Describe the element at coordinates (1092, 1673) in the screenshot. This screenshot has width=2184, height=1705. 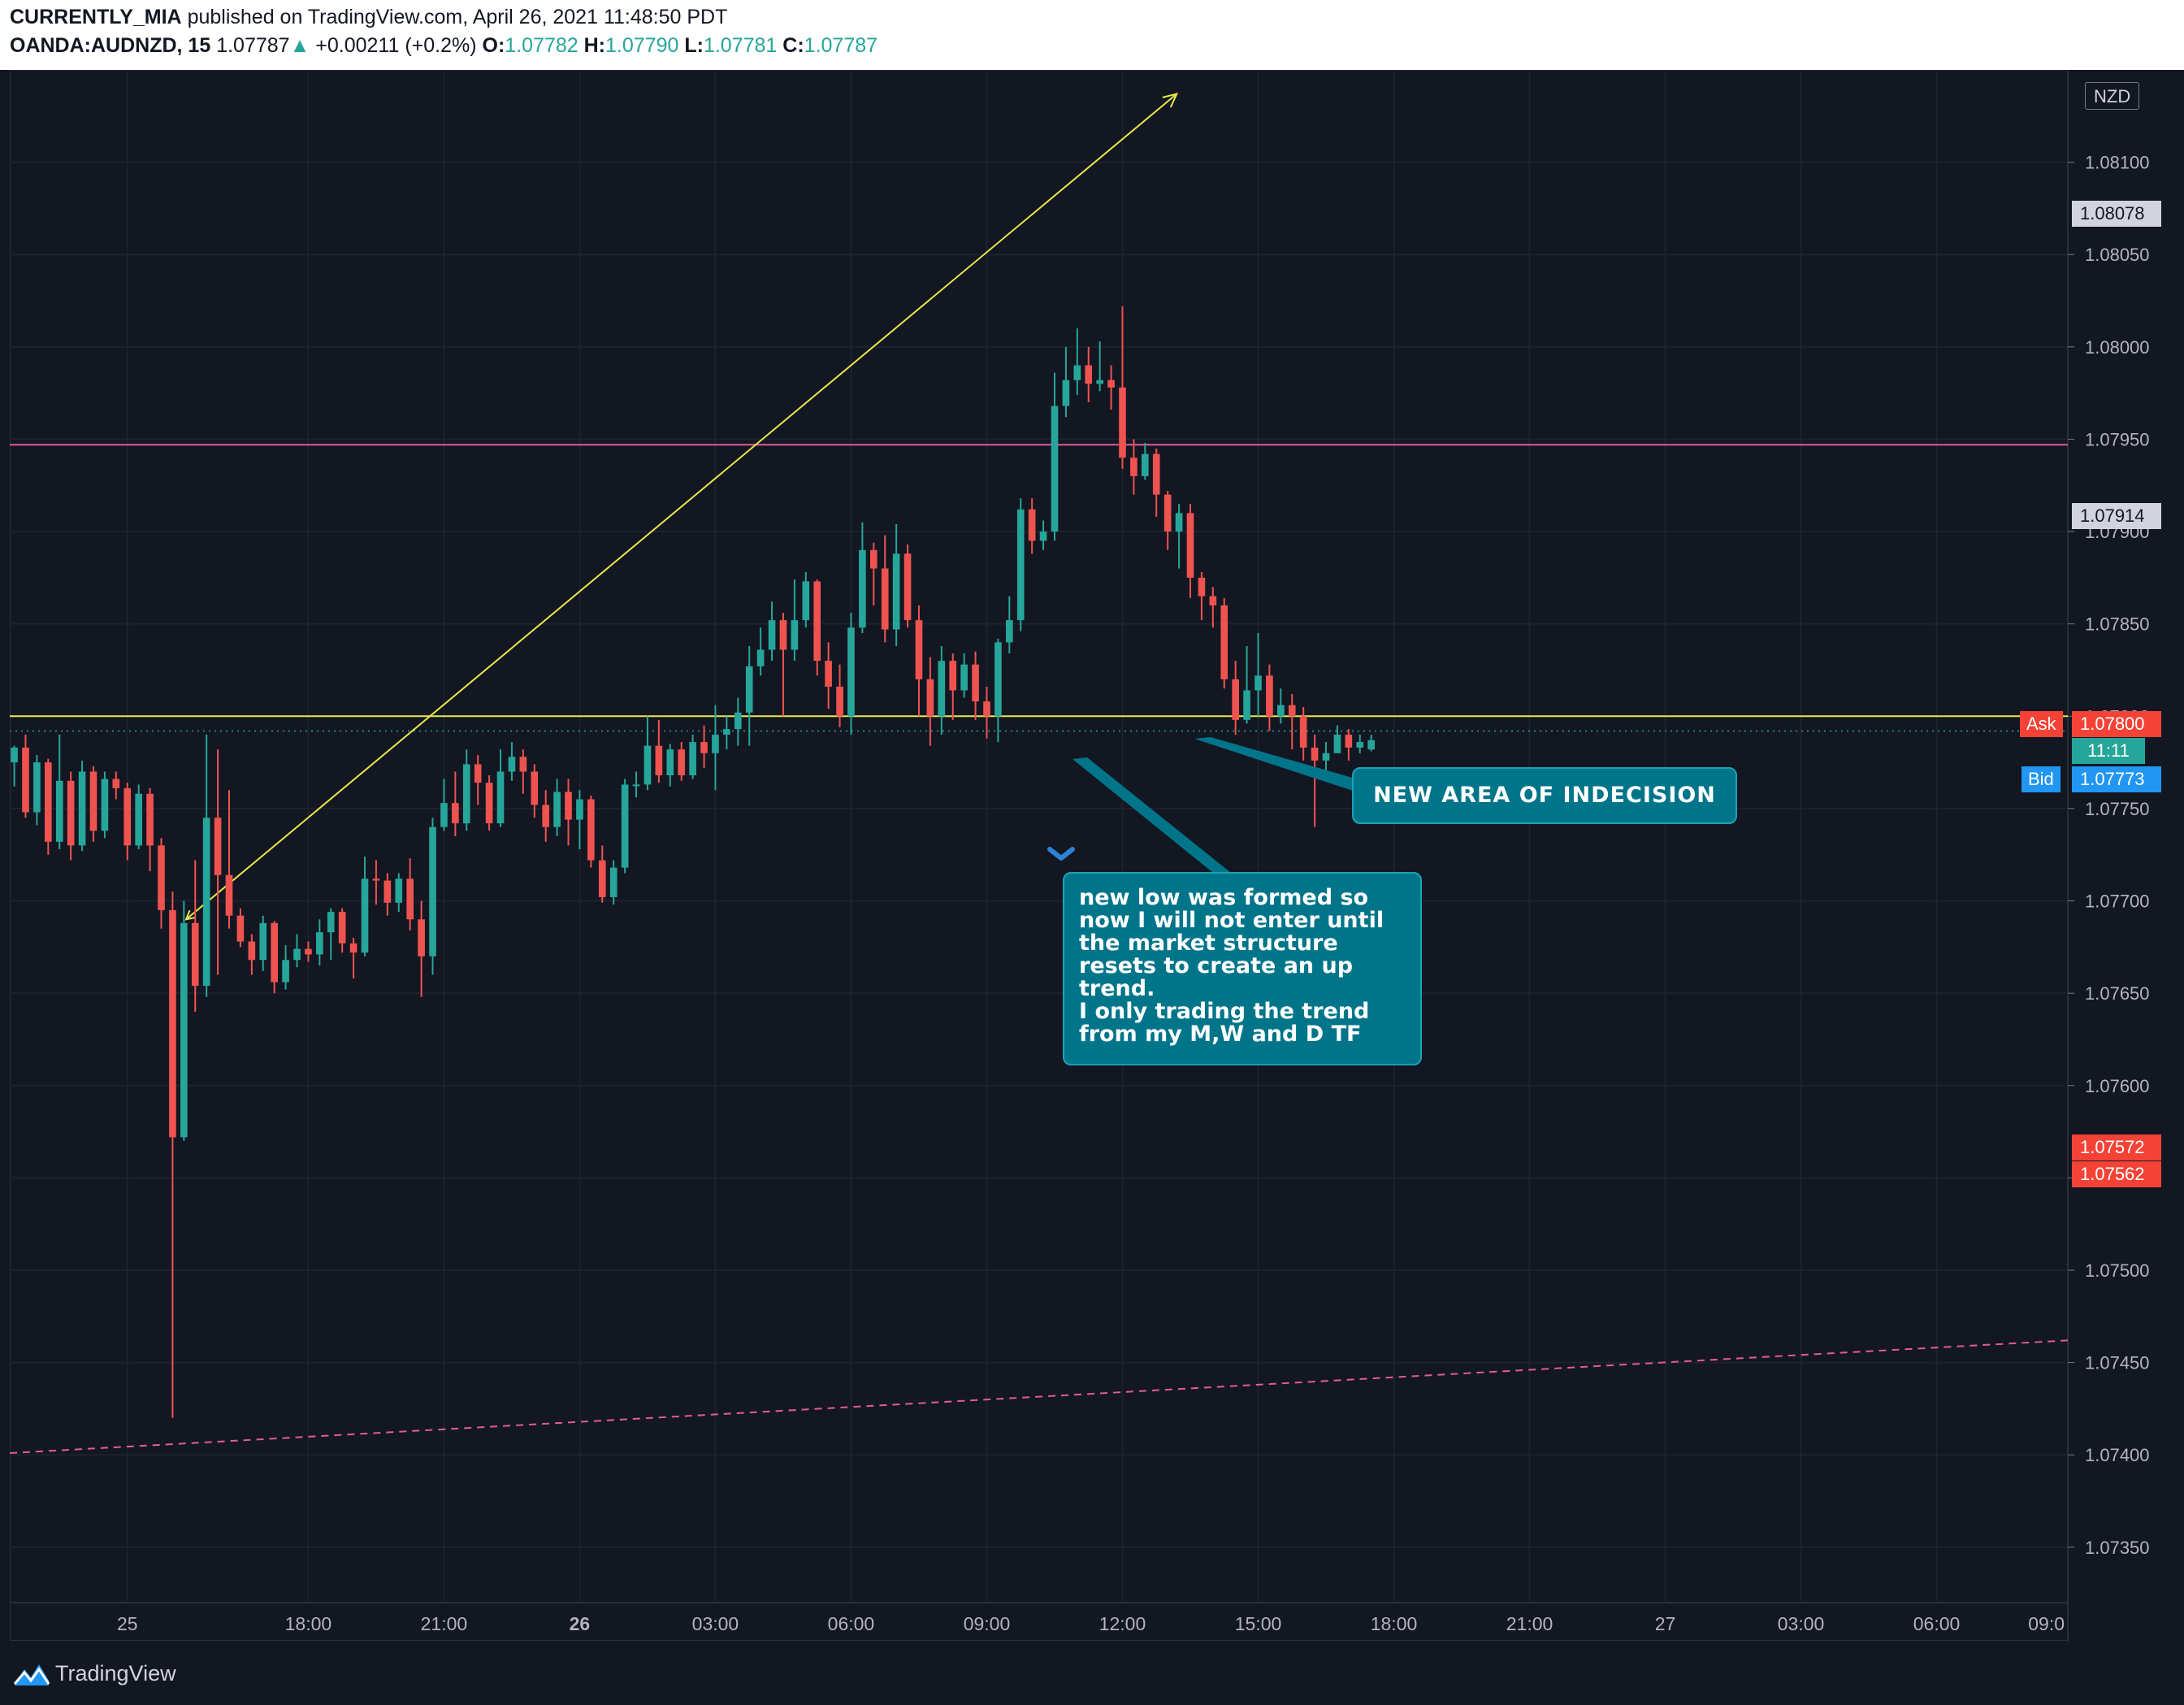
I see `footer` at that location.